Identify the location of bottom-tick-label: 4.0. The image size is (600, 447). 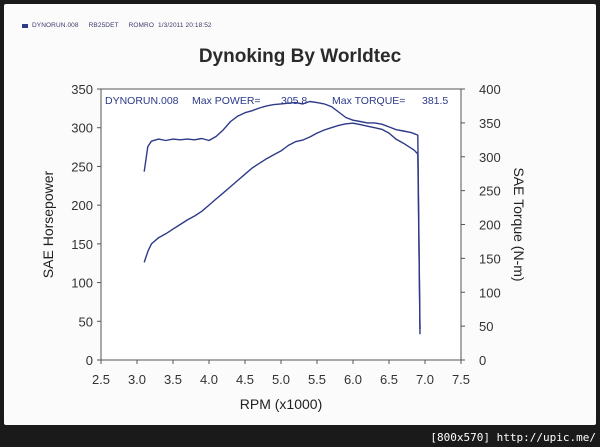
(209, 379).